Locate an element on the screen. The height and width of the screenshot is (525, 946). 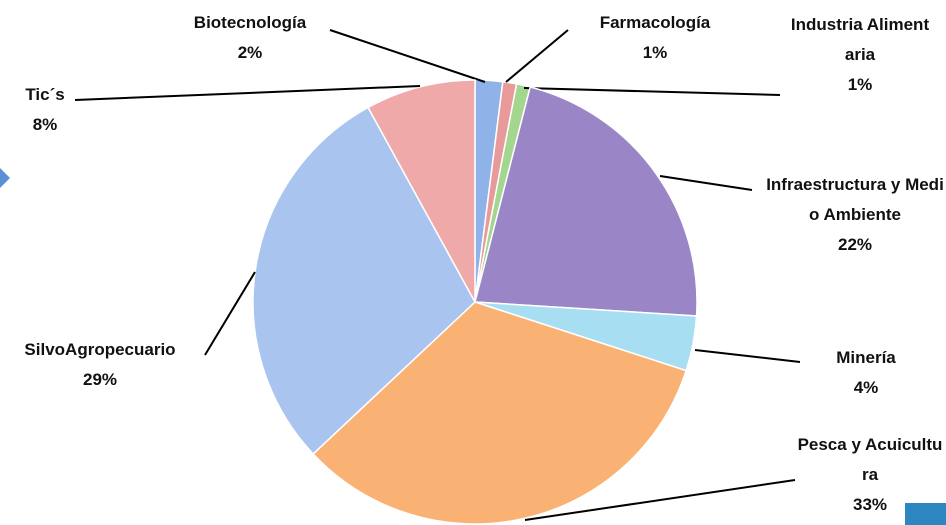
slice-label: Farmacología 1% is located at coordinates (655, 38).